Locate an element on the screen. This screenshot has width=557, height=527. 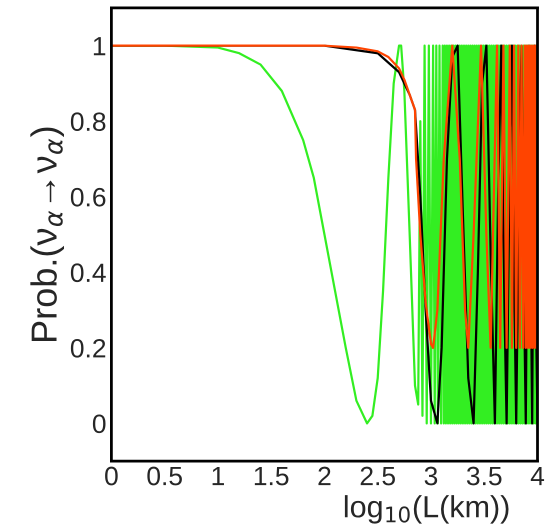
x-tick-label: 2 is located at coordinates (324, 476).